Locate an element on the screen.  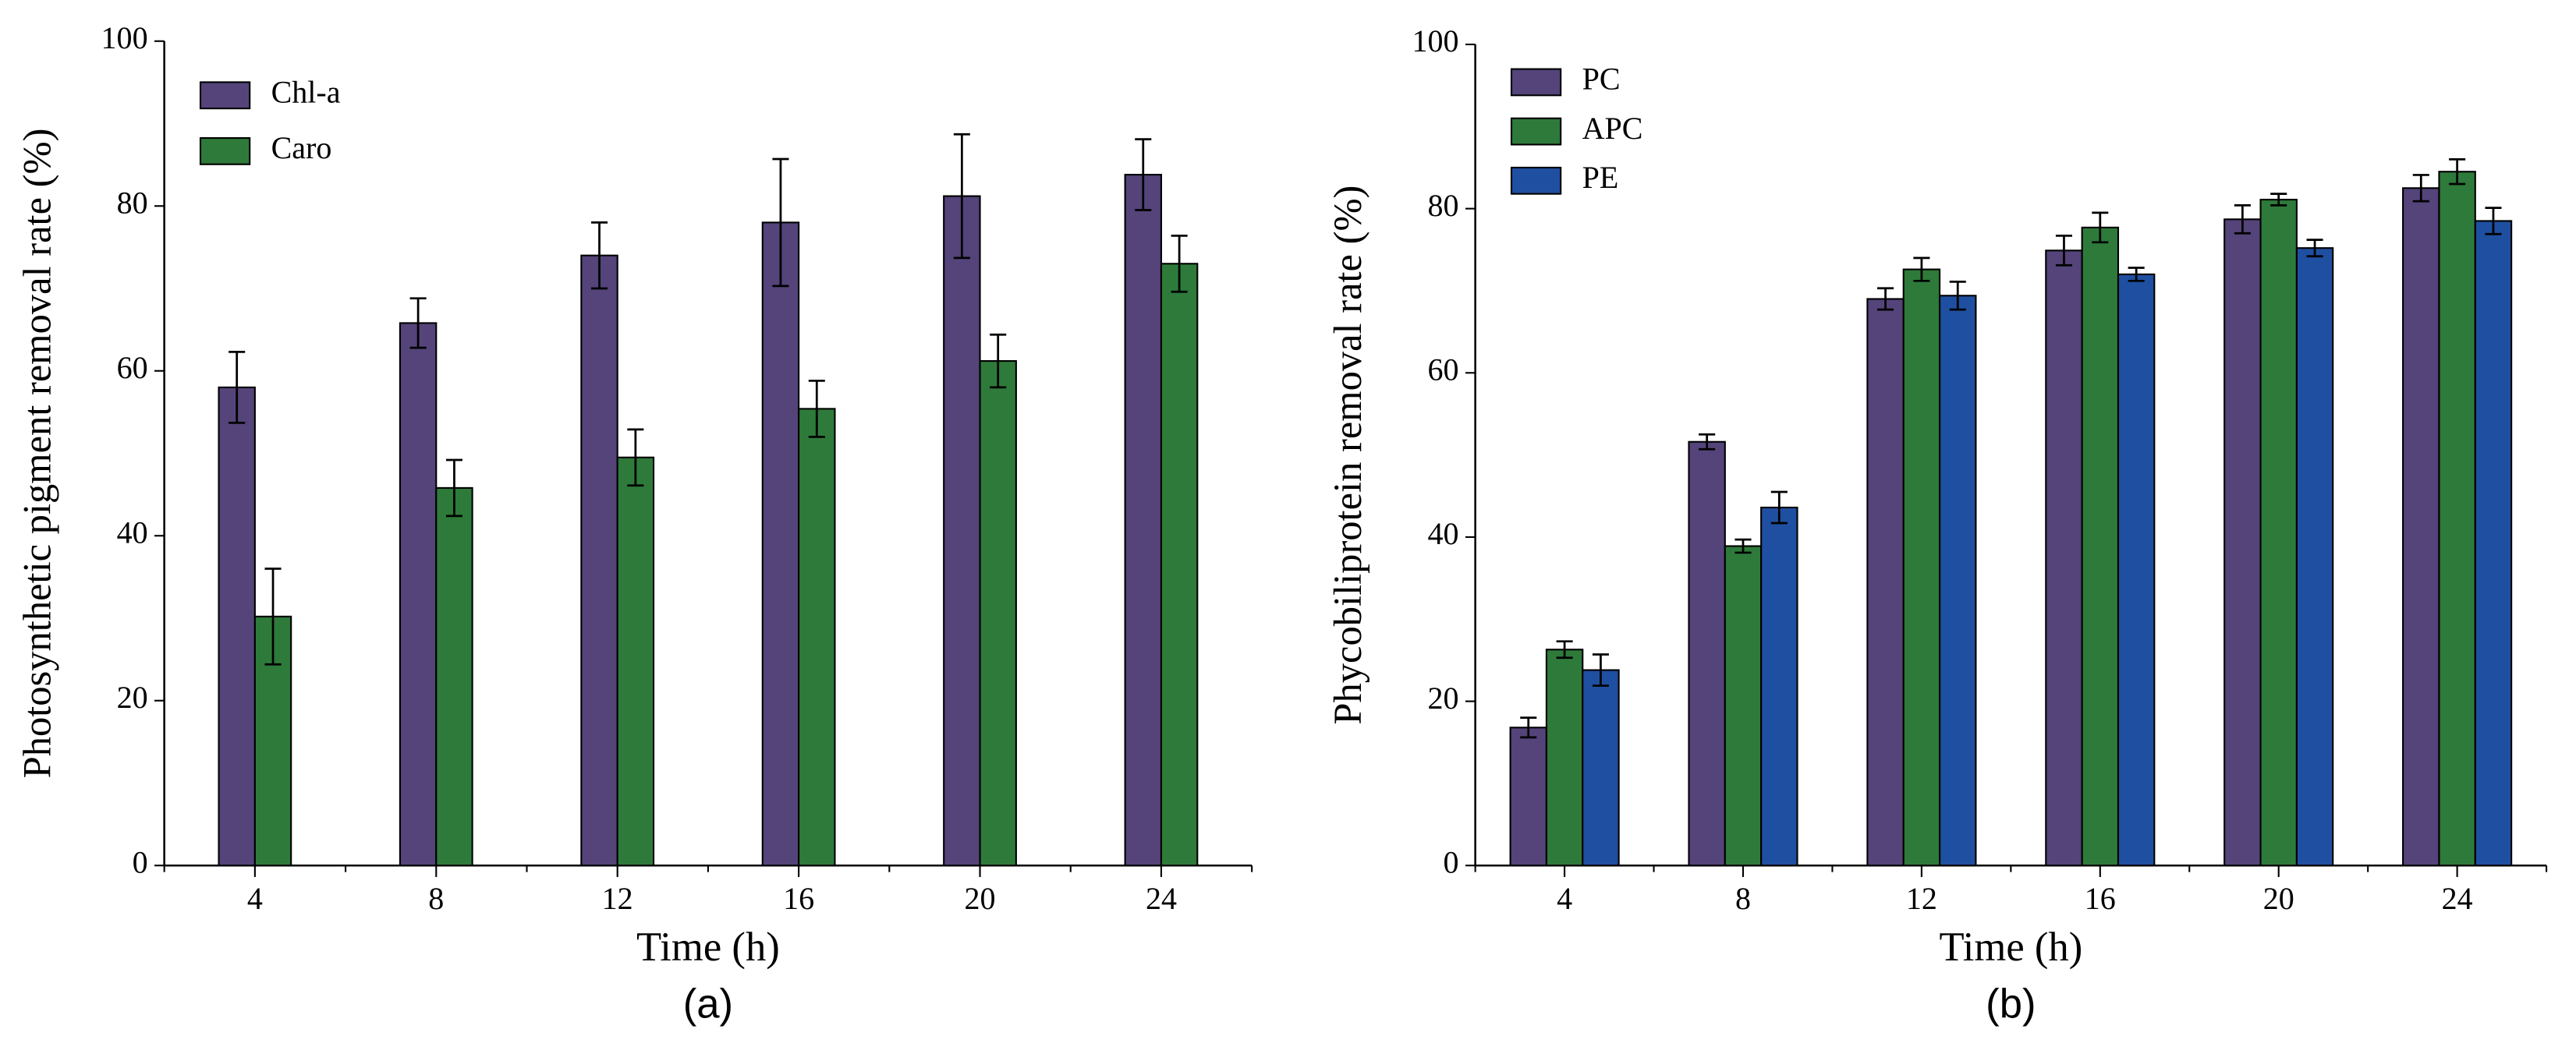
y-axis-title: Phycobiliprotein removal rate (%) is located at coordinates (1347, 455).